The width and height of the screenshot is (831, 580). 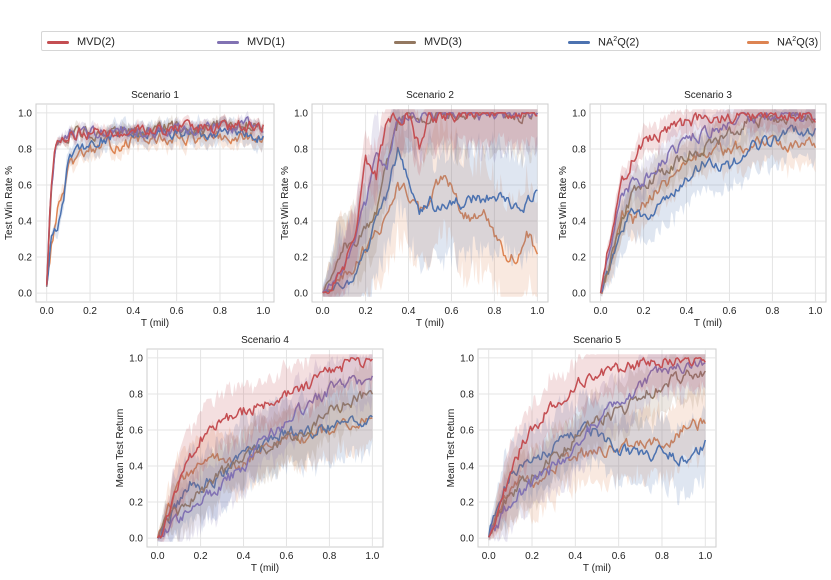 What do you see at coordinates (431, 41) in the screenshot?
I see `legend: MVD(2) MVD(1) MVD(3) NA2Q(2) NA2Q(3)` at bounding box center [431, 41].